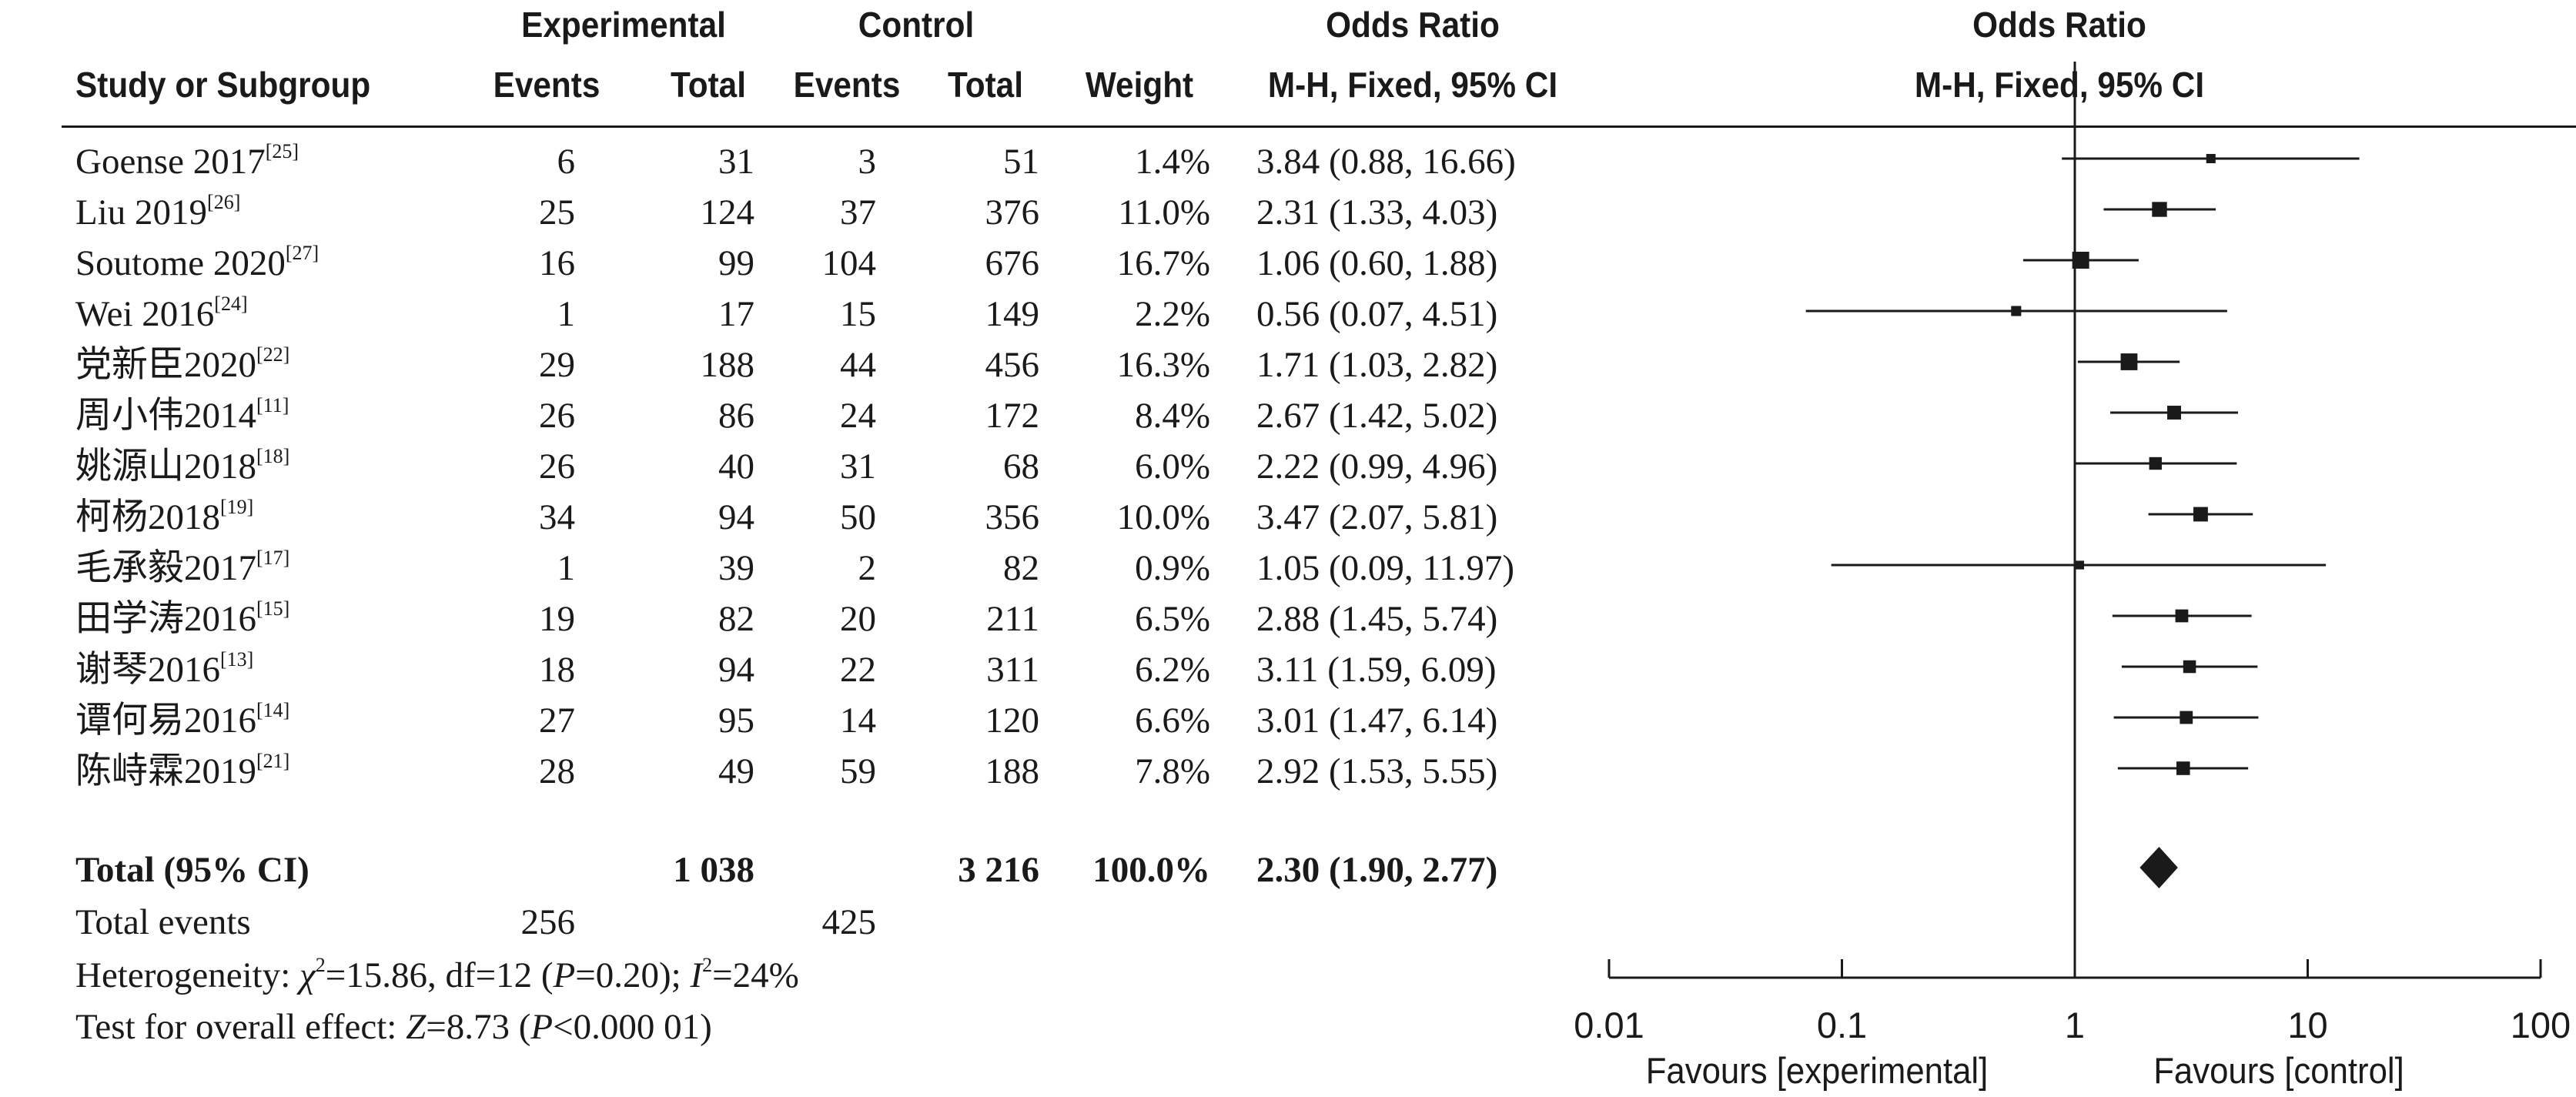 The height and width of the screenshot is (1097, 2576). What do you see at coordinates (158, 212) in the screenshot?
I see `study-name: Liu 2019[26]` at bounding box center [158, 212].